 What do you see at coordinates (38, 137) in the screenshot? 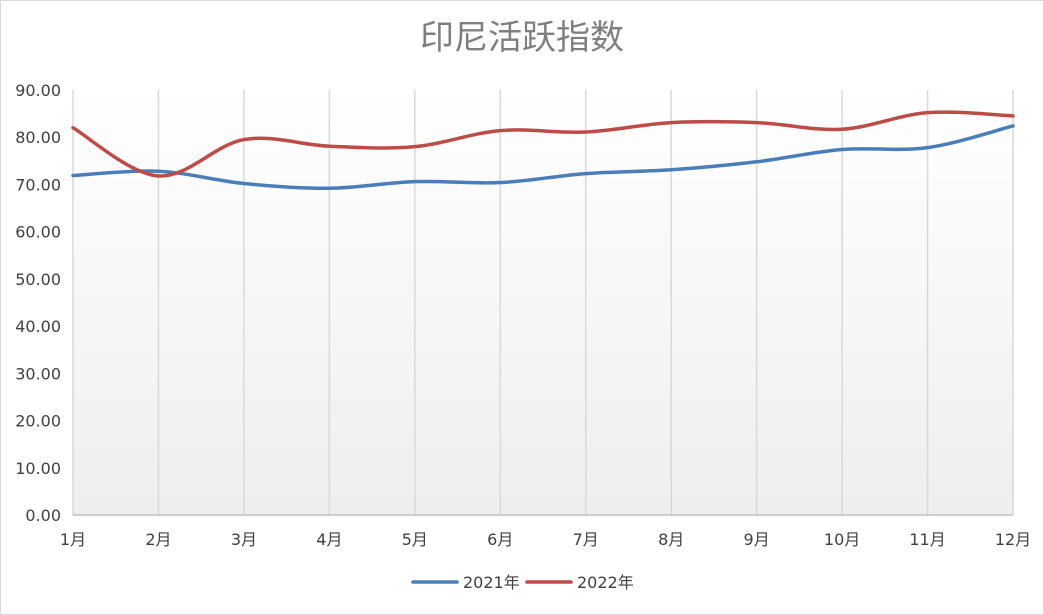
I see `y-tick-label: 80.00` at bounding box center [38, 137].